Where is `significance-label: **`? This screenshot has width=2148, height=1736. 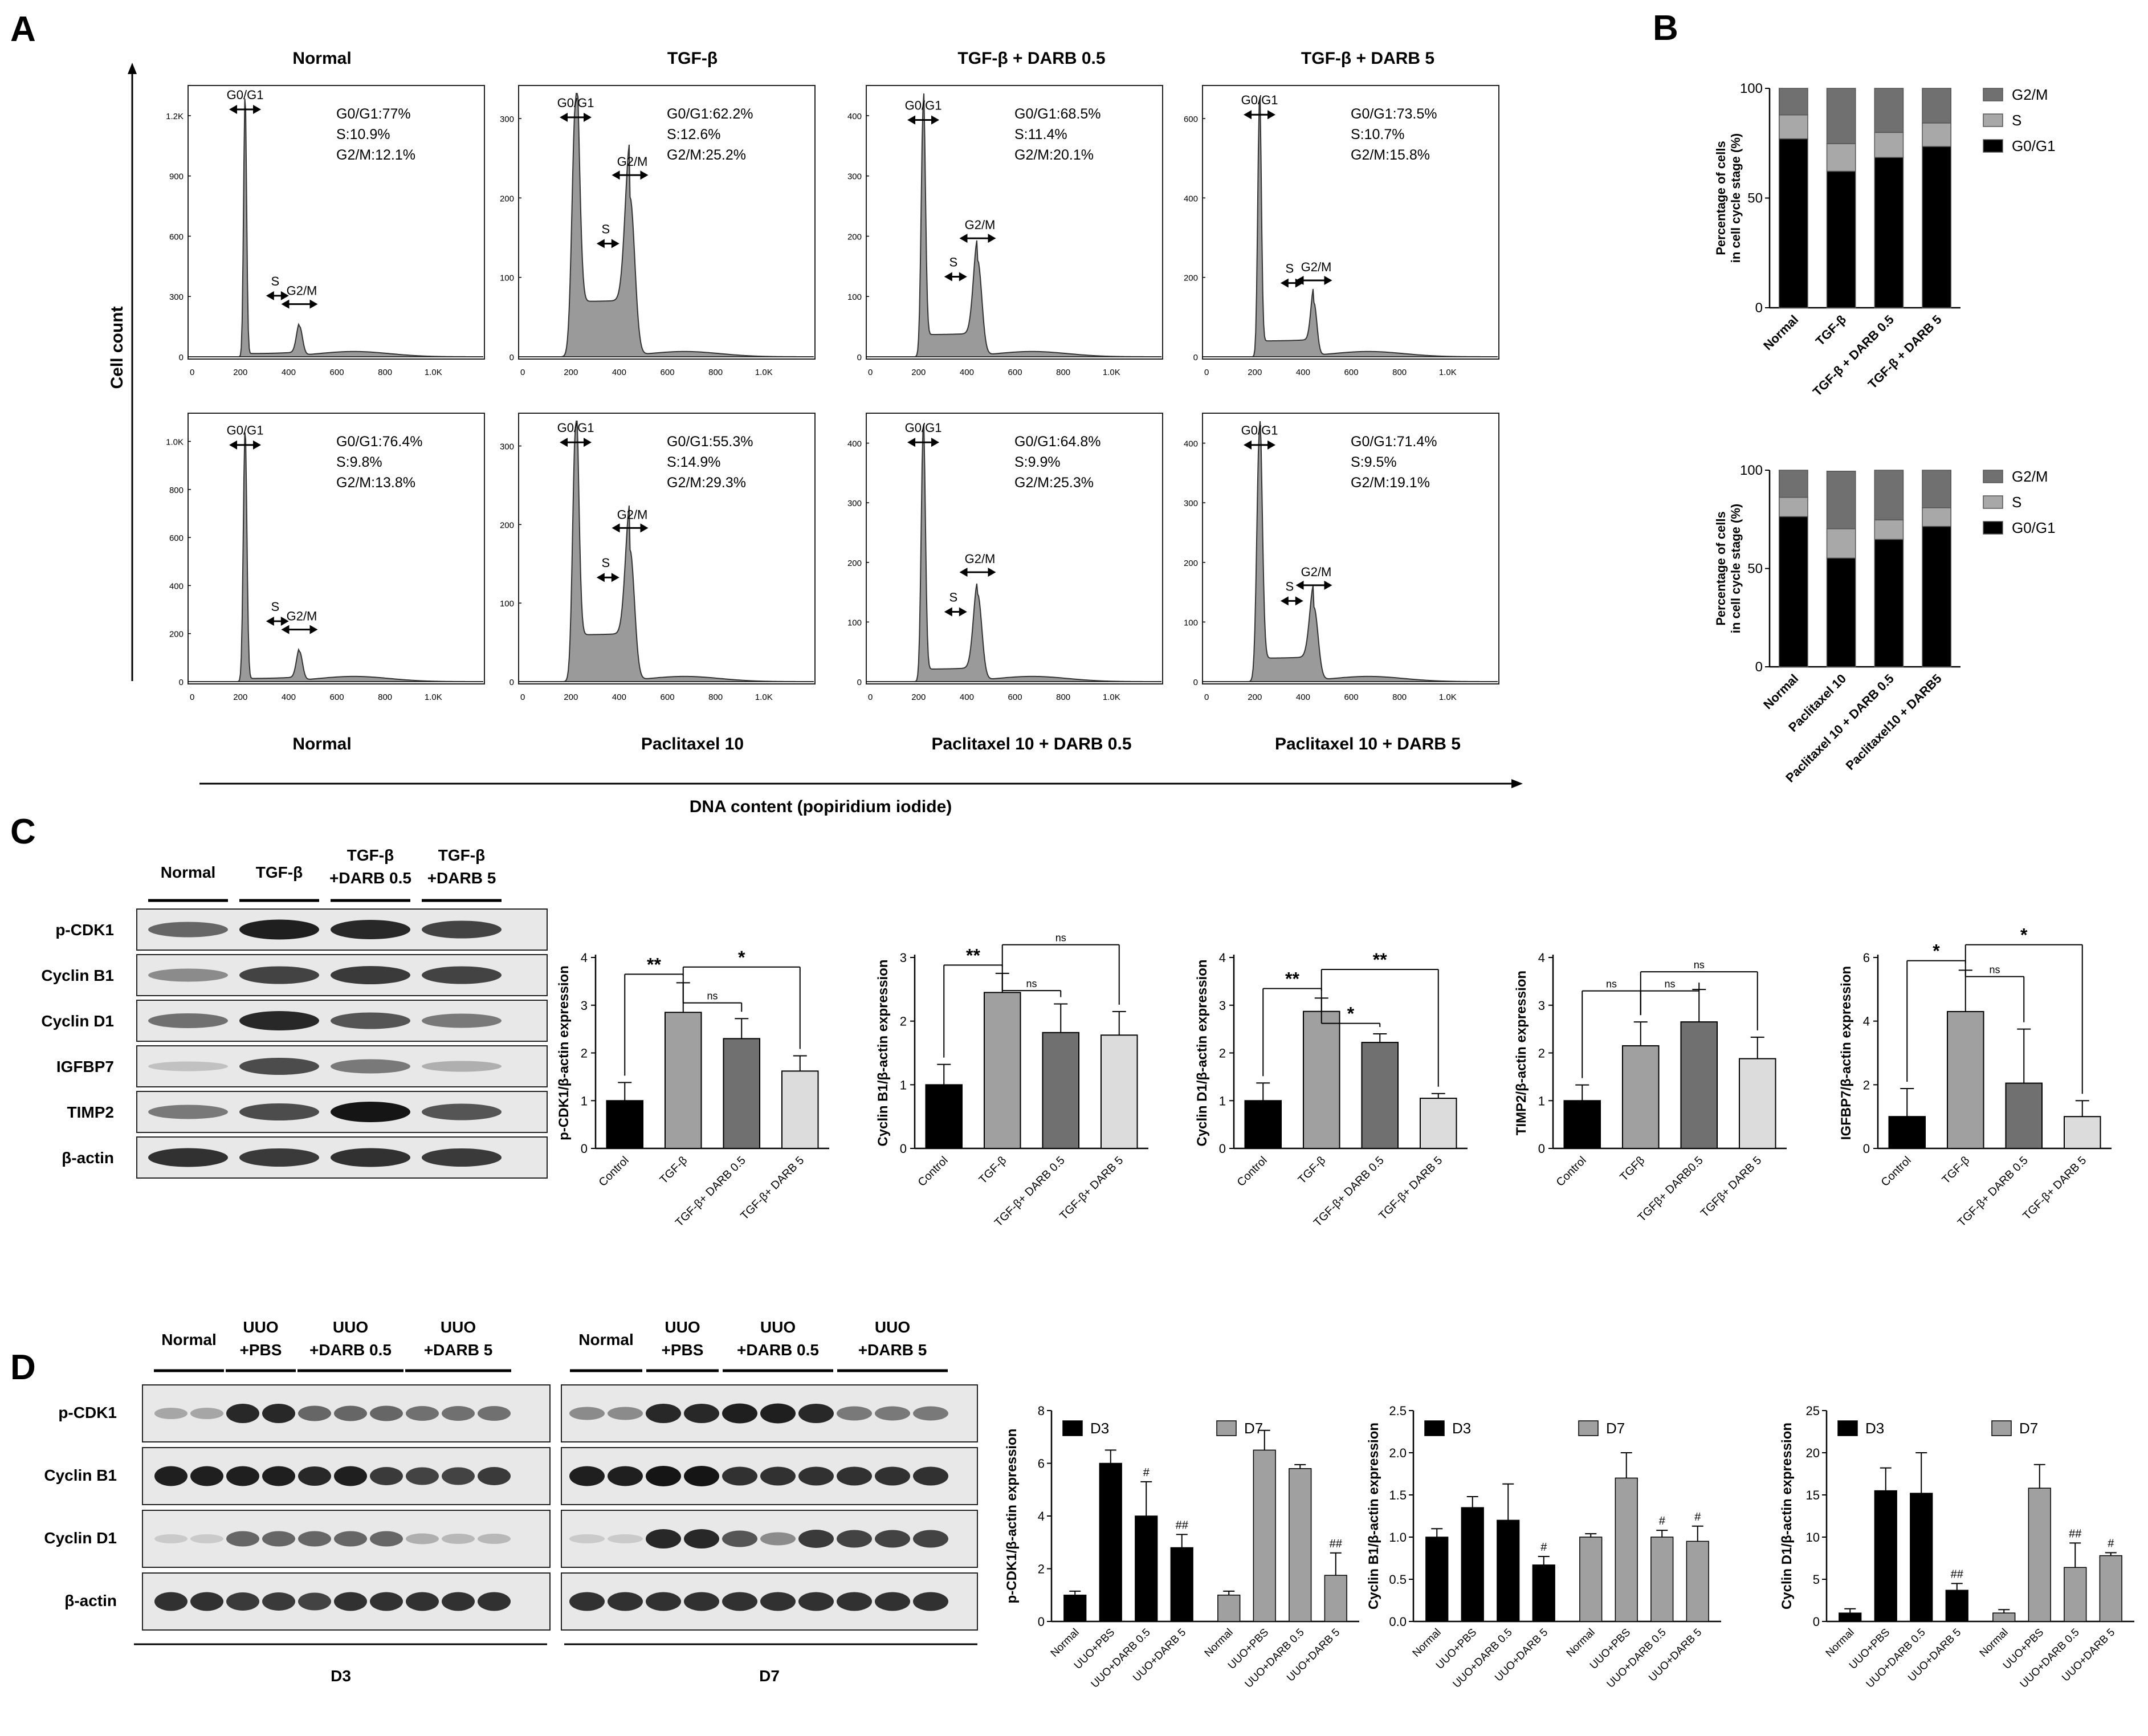 significance-label: ** is located at coordinates (973, 955).